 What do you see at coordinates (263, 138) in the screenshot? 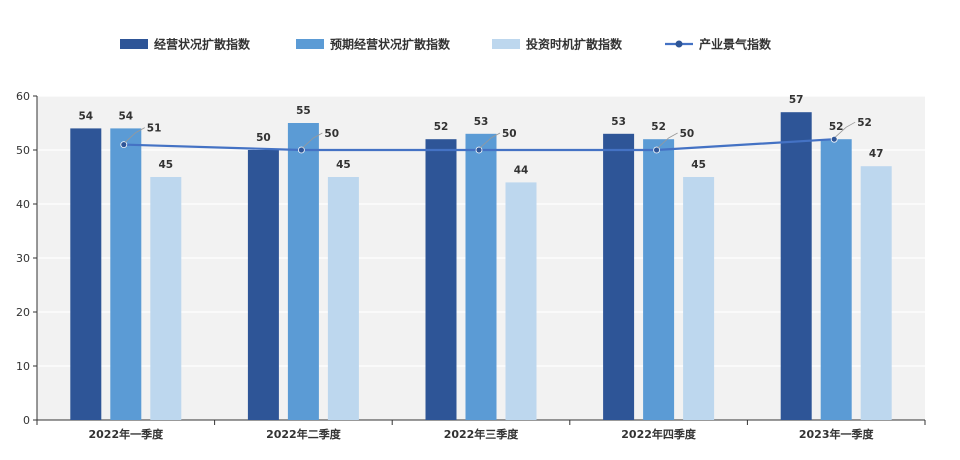
I see `bar-data-label: 50` at bounding box center [263, 138].